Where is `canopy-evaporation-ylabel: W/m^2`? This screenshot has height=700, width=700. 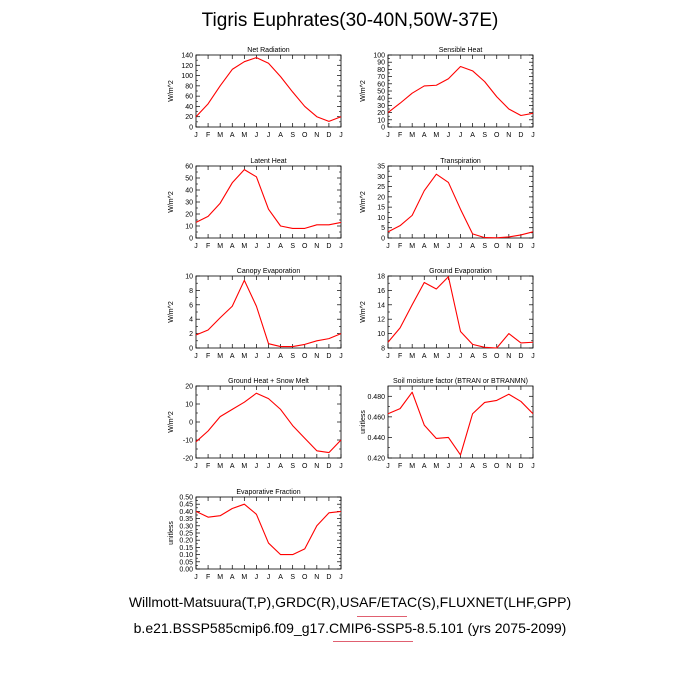
canopy-evaporation-ylabel: W/m^2 is located at coordinates (171, 312).